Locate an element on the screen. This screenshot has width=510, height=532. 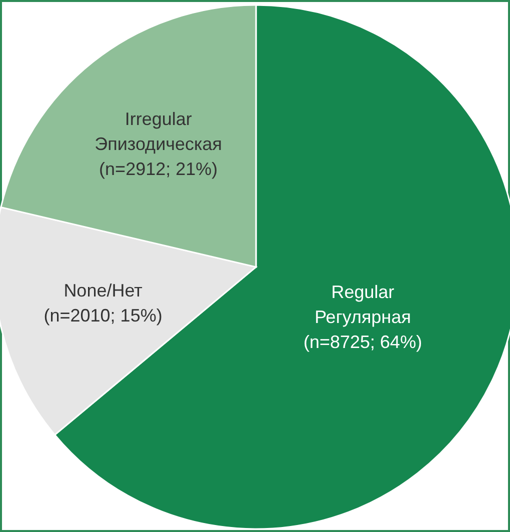
slice-label: None/Нет is located at coordinates (103, 290).